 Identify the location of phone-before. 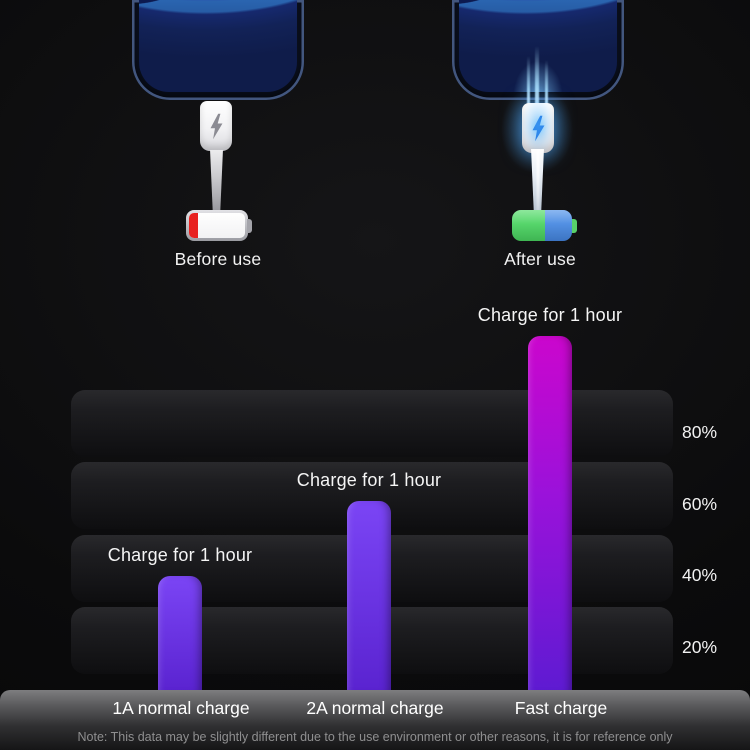
(218, 50).